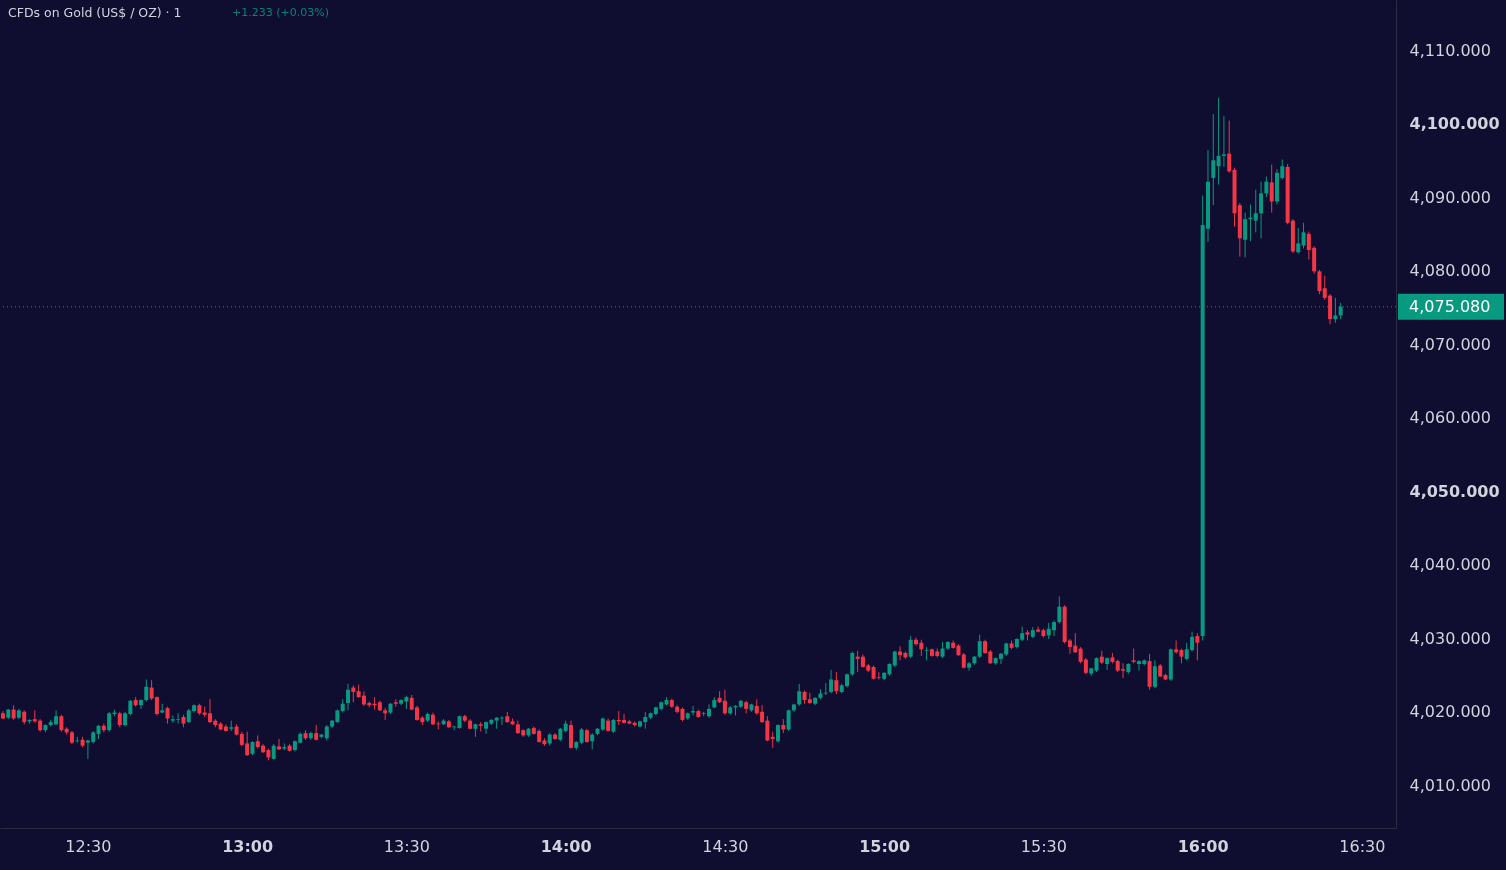  I want to click on x-tick-label: 14:00, so click(566, 846).